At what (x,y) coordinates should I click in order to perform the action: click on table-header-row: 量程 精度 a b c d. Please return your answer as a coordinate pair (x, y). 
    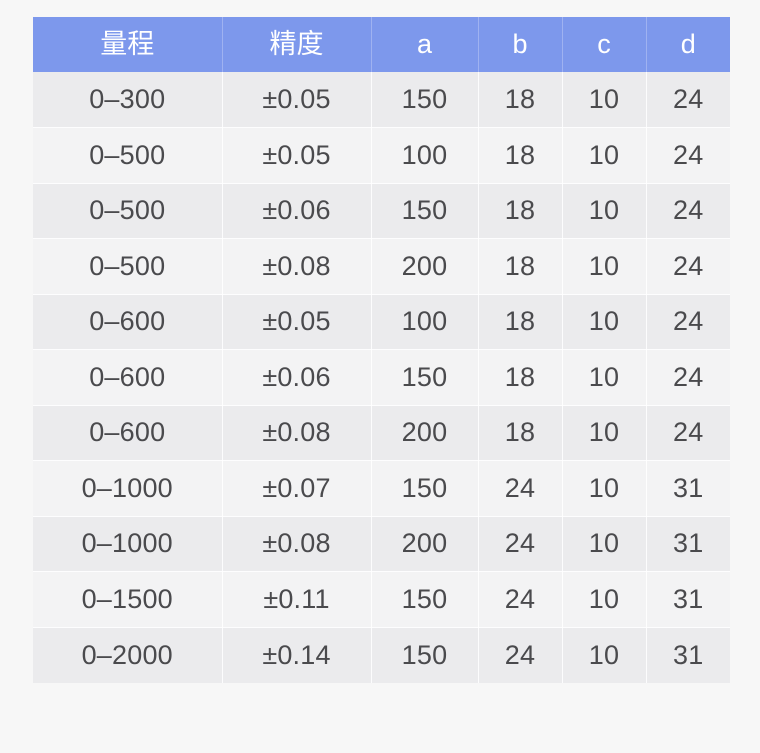
    Looking at the image, I should click on (381, 44).